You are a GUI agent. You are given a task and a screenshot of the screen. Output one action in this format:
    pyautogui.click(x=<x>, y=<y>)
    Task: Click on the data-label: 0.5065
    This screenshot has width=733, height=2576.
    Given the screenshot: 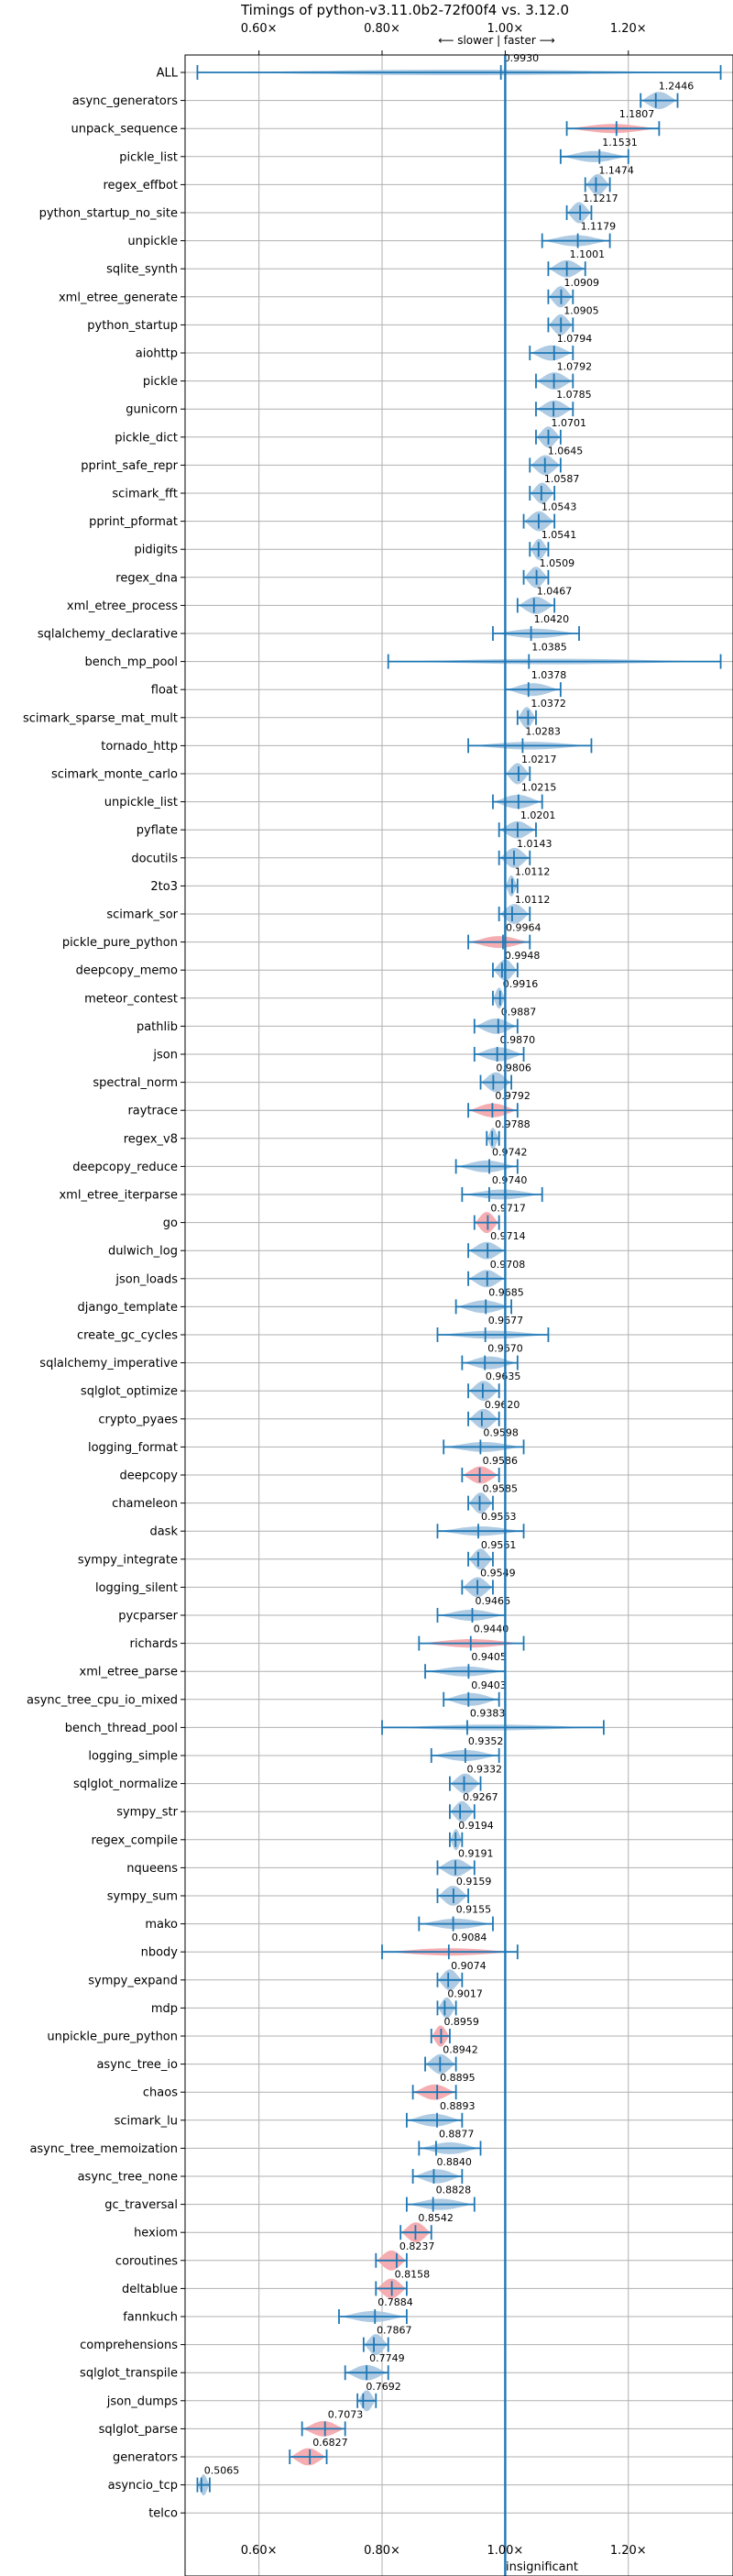 What is the action you would take?
    pyautogui.click(x=221, y=2471)
    